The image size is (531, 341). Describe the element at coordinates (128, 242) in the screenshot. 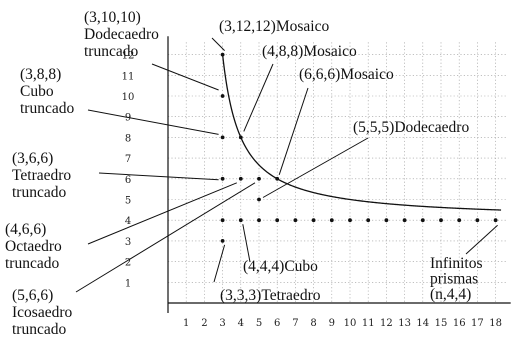

I see `y-tick-label: 3` at that location.